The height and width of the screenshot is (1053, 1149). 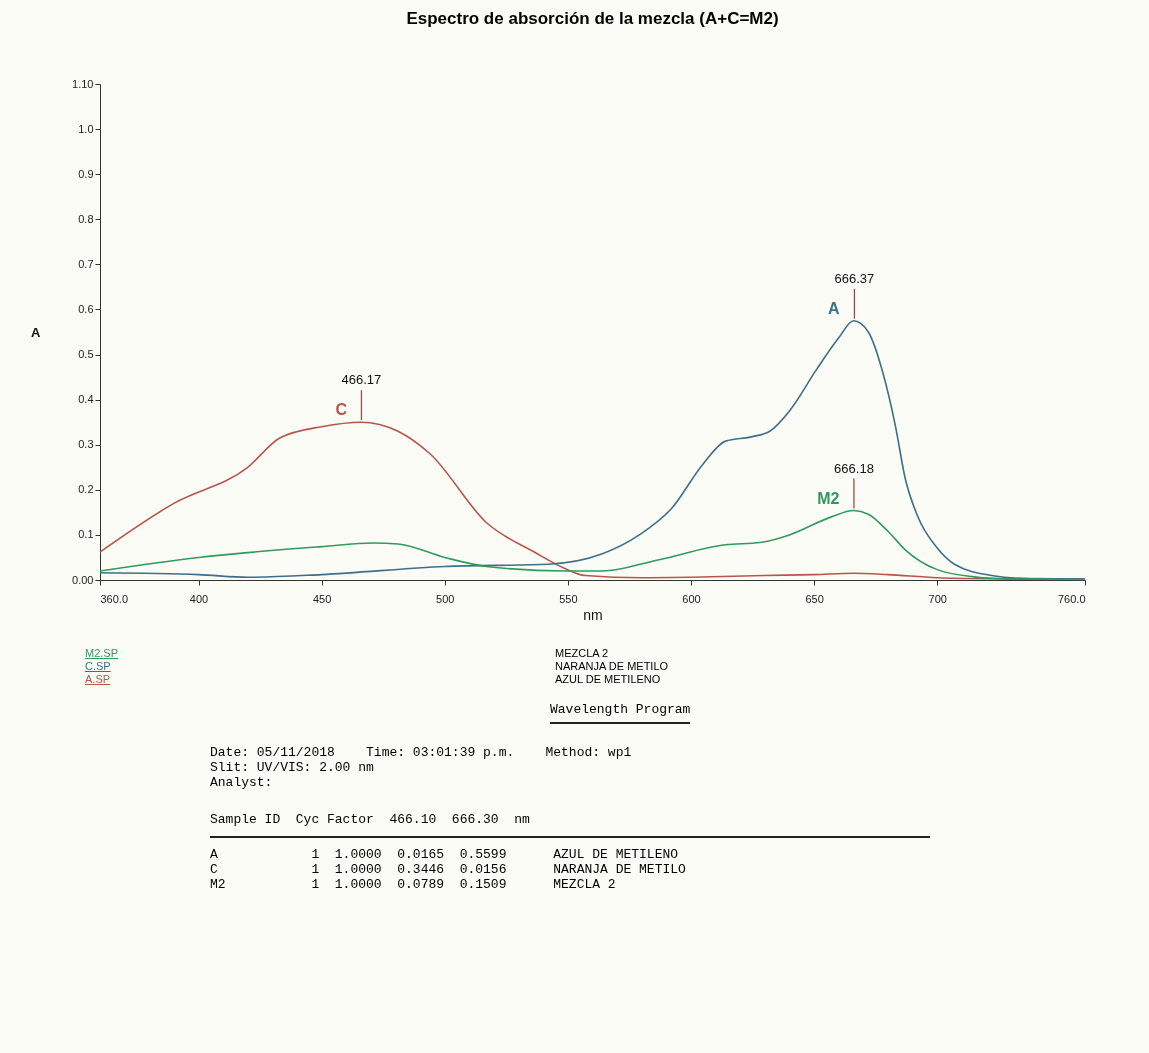 What do you see at coordinates (445, 854) in the screenshot?
I see `text: A 1 1.0000 0.0165 0.5599 AZUL DE METILENO` at bounding box center [445, 854].